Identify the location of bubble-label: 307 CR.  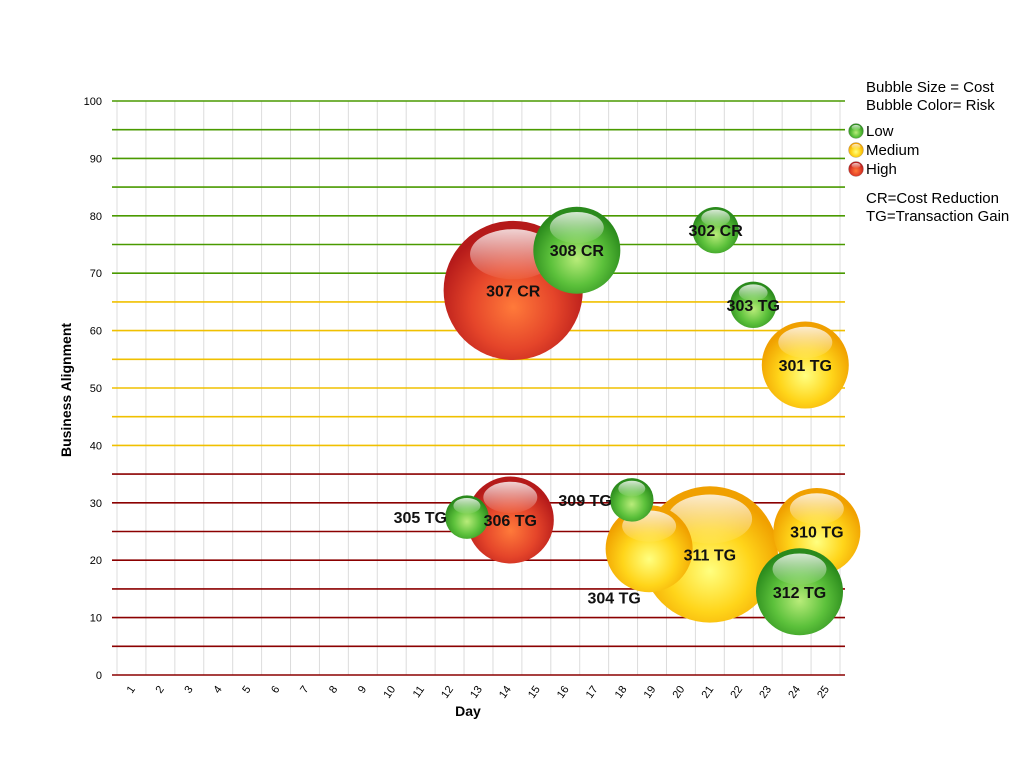
(513, 291).